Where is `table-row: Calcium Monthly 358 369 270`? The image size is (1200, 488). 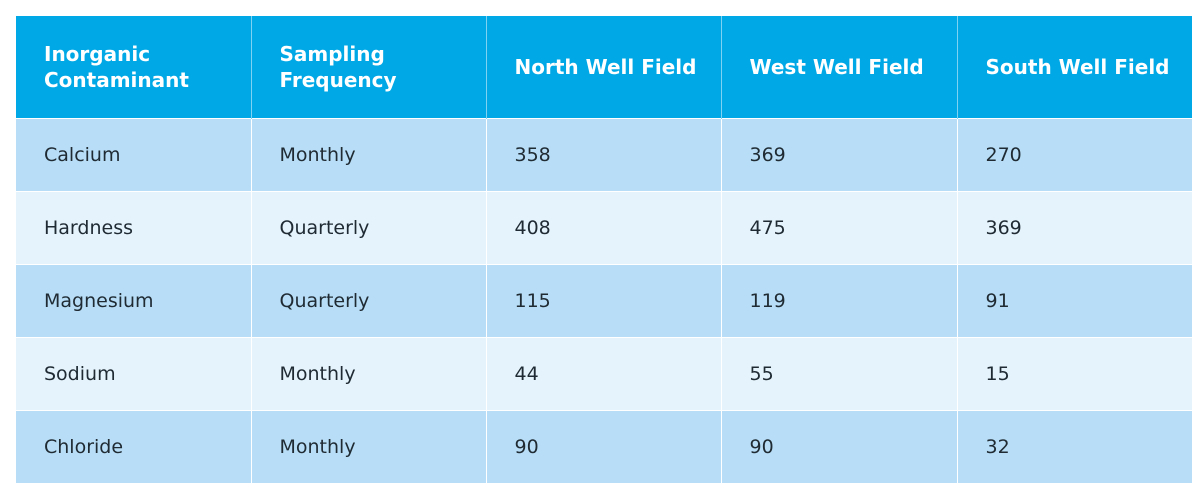 table-row: Calcium Monthly 358 369 270 is located at coordinates (604, 154).